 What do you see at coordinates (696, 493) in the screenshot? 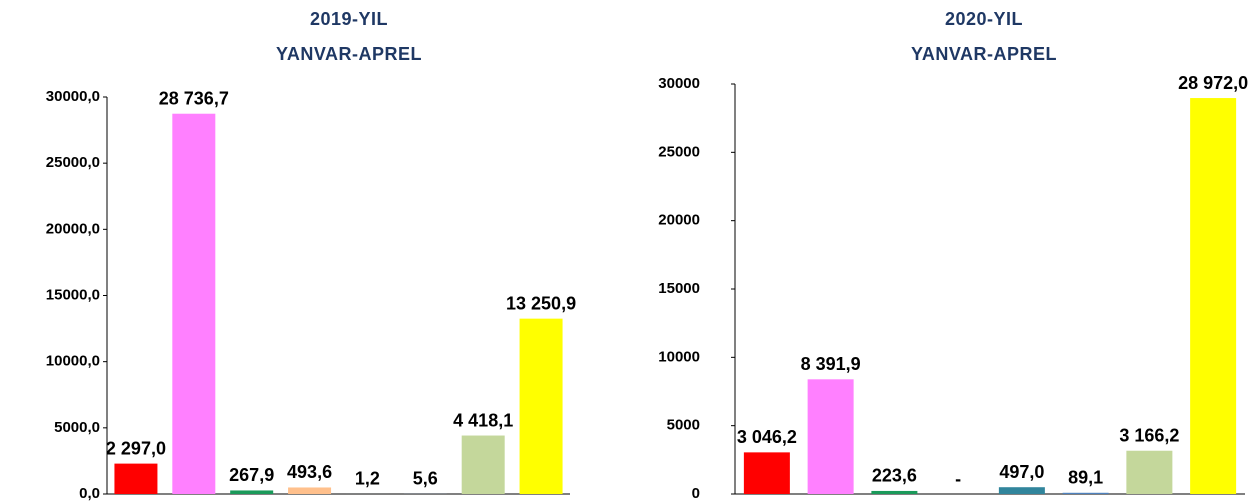
I see `y-tick-label: 0` at bounding box center [696, 493].